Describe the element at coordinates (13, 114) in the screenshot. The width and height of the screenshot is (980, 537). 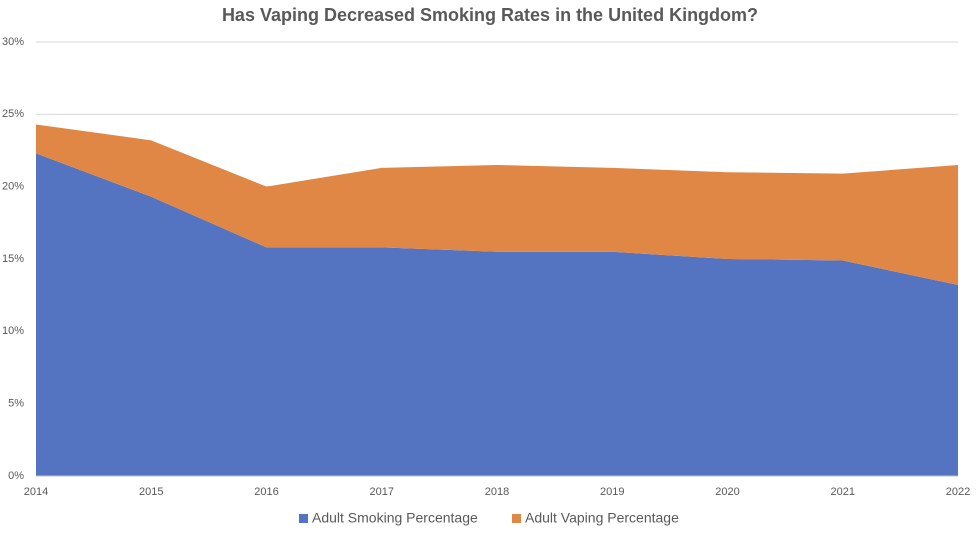
I see `y-tick-label: 25%` at that location.